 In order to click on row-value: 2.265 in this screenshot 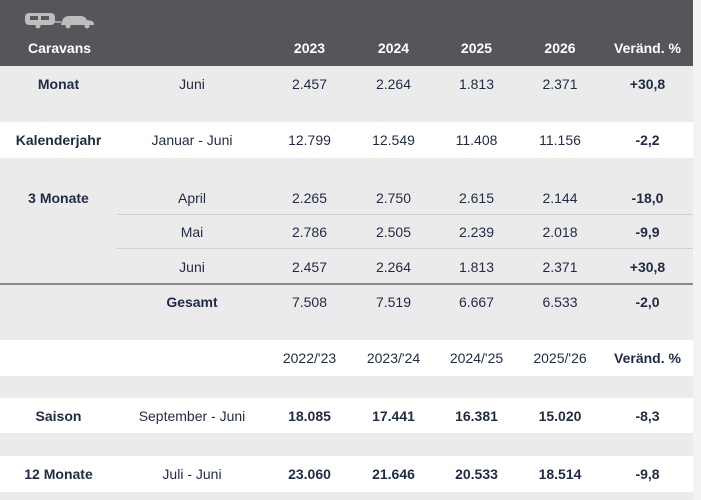, I will do `click(309, 197)`.